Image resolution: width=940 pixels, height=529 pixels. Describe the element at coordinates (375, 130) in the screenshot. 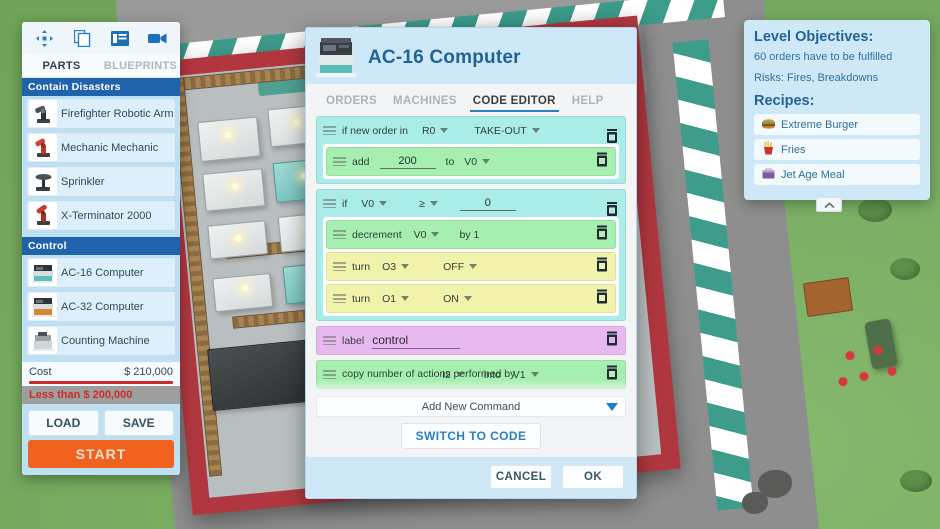

I see `command-keyword: if new order in` at that location.